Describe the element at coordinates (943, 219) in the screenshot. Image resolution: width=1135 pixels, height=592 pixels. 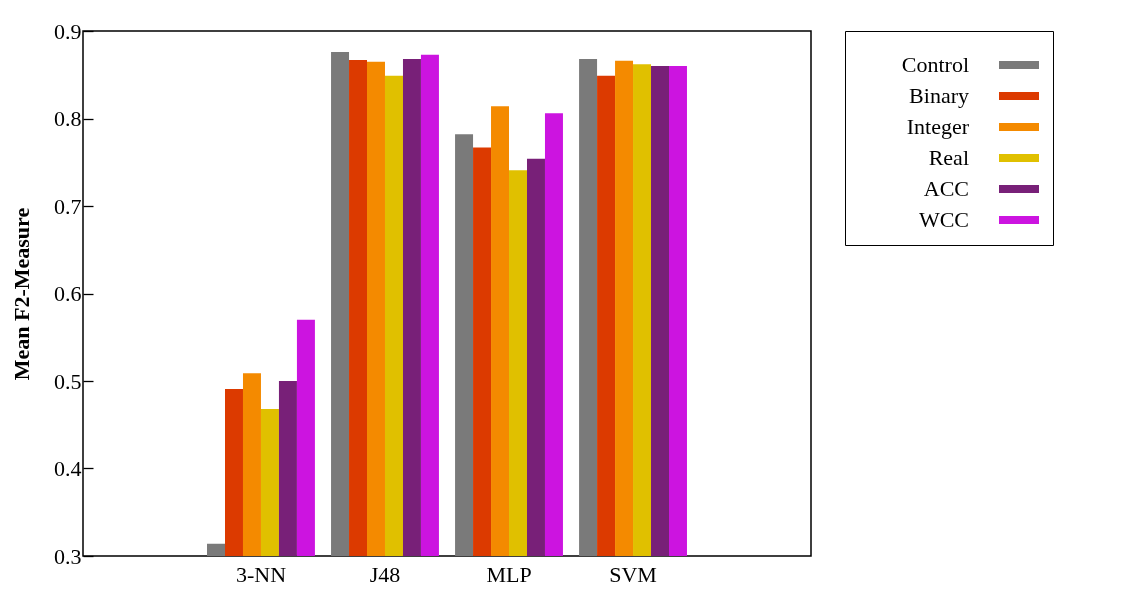
I see `legend-label: WCC` at that location.